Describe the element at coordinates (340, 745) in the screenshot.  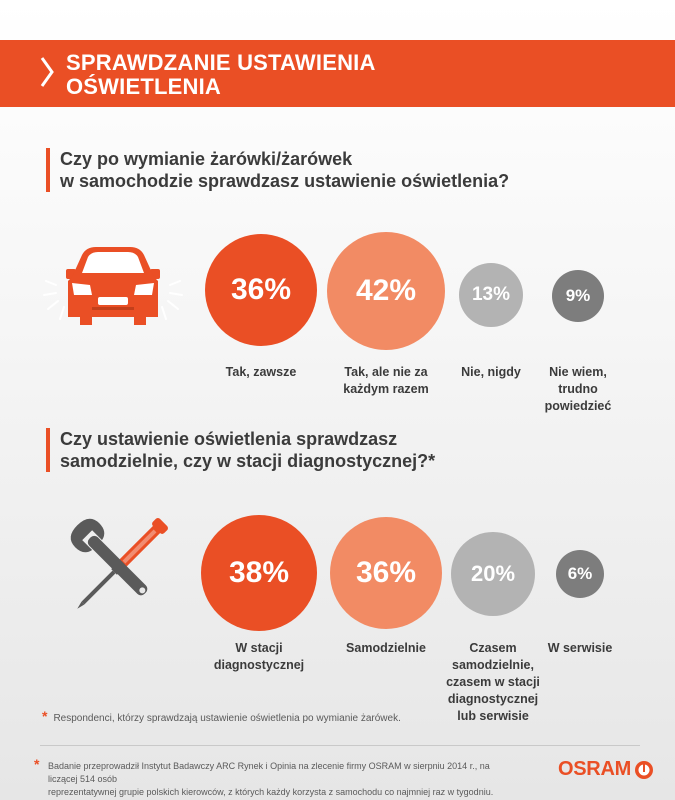
I see `footer-divider` at that location.